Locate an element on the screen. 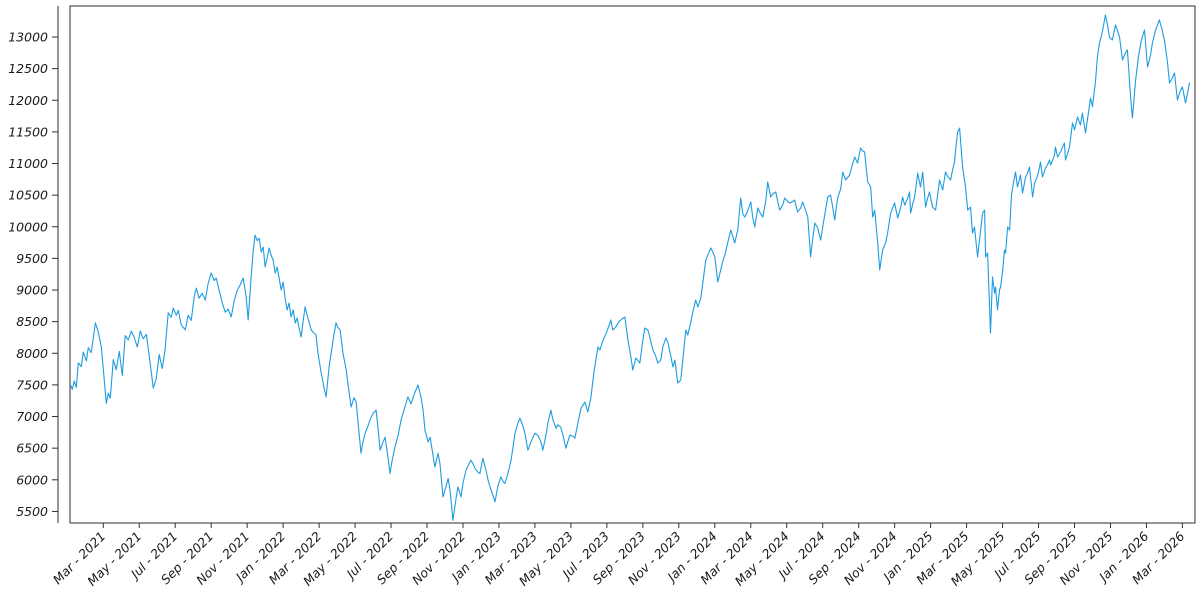 The width and height of the screenshot is (1200, 600). y-tick-label: 9000 is located at coordinates (32, 290).